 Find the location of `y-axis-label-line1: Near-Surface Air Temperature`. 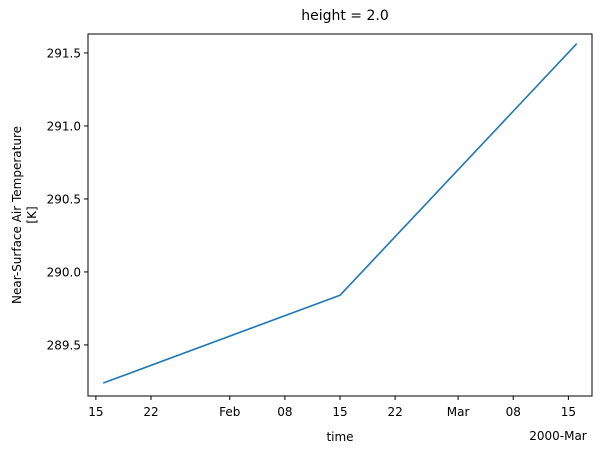

y-axis-label-line1: Near-Surface Air Temperature is located at coordinates (17, 215).